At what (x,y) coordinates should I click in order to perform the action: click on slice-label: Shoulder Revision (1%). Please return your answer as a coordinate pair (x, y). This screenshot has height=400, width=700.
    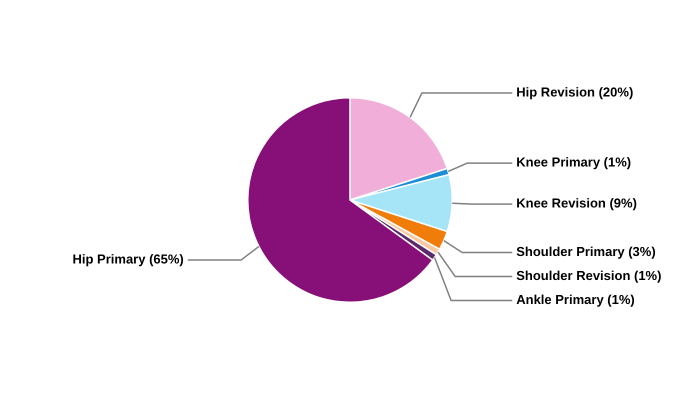
    Looking at the image, I should click on (589, 276).